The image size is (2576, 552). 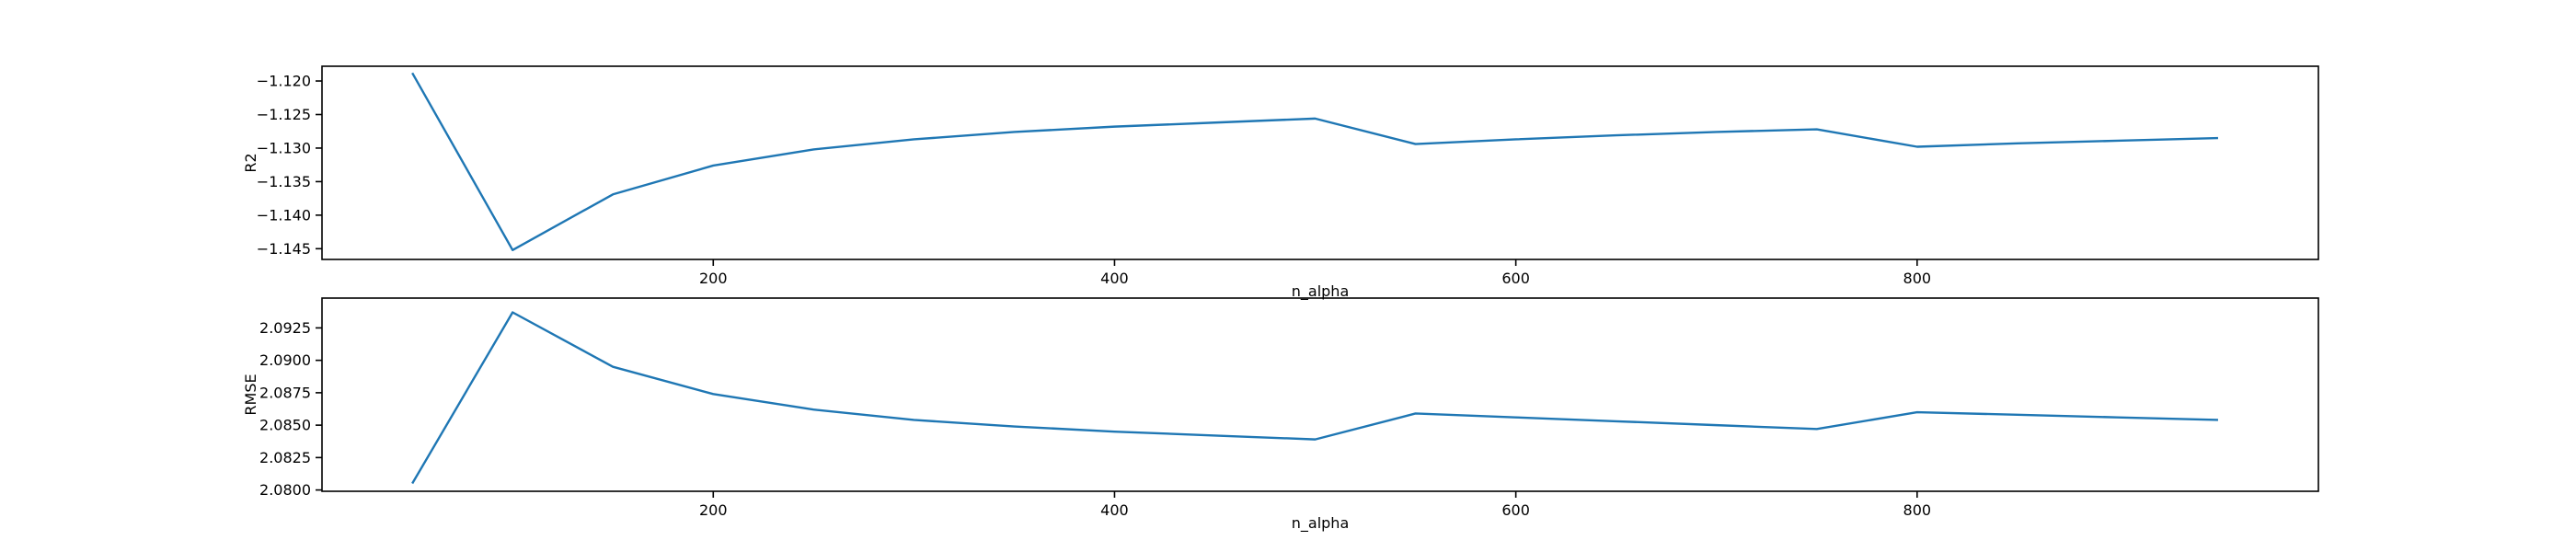 I want to click on rmse-y-tick-label: 2.0875, so click(x=285, y=392).